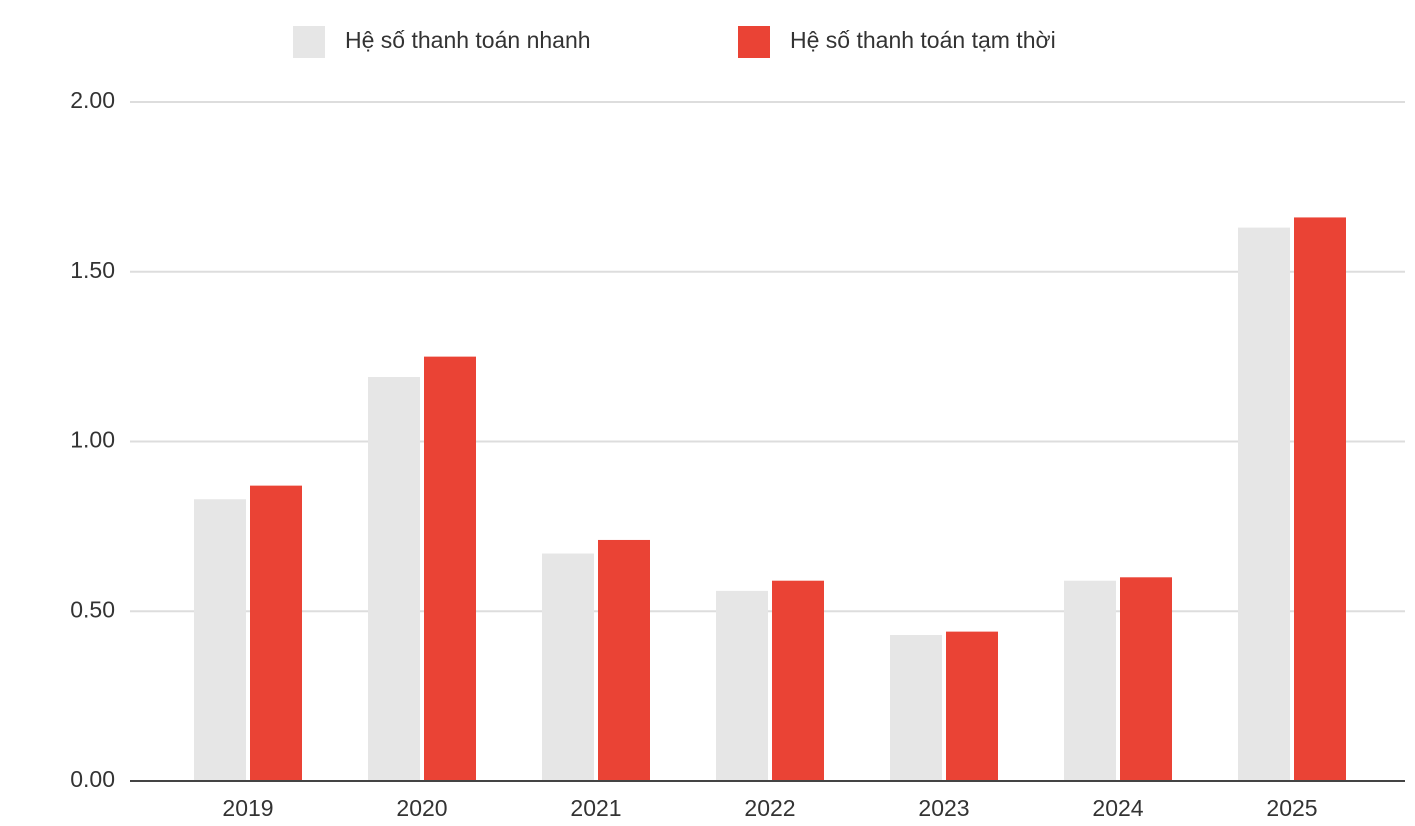 The height and width of the screenshot is (826, 1415). I want to click on x-tick-label: 2025, so click(1291, 808).